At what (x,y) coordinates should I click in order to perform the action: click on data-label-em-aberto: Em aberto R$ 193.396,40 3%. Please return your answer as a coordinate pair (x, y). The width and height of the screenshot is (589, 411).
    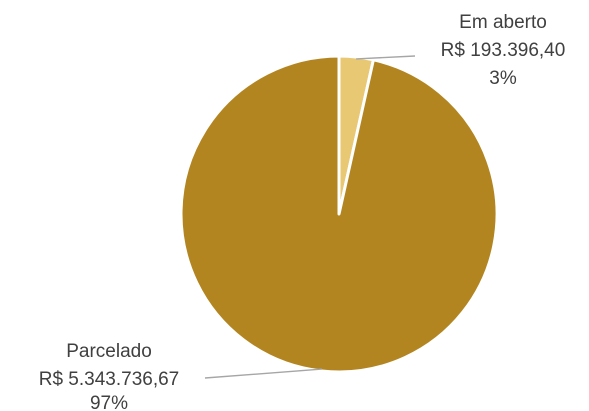
    Looking at the image, I should click on (503, 50).